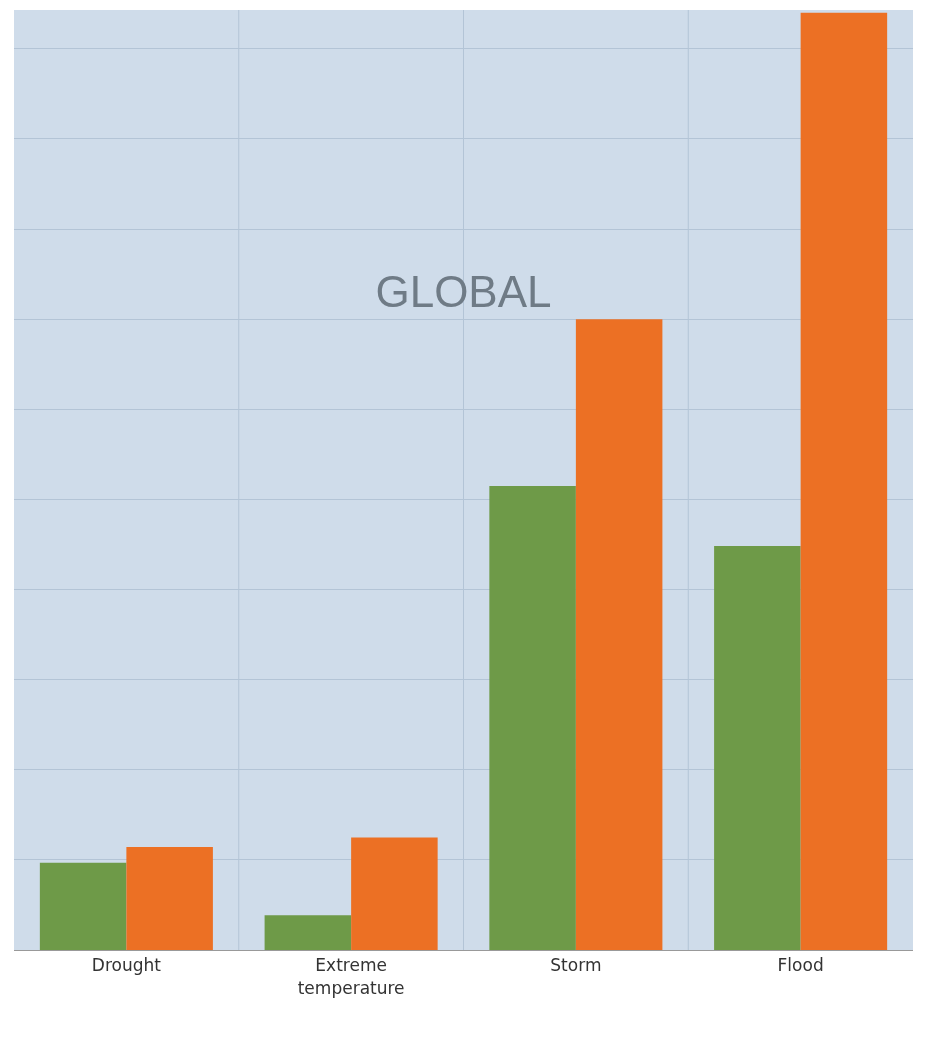 The image size is (927, 1040). Describe the element at coordinates (800, 965) in the screenshot. I see `x-tick-label: Flood` at that location.